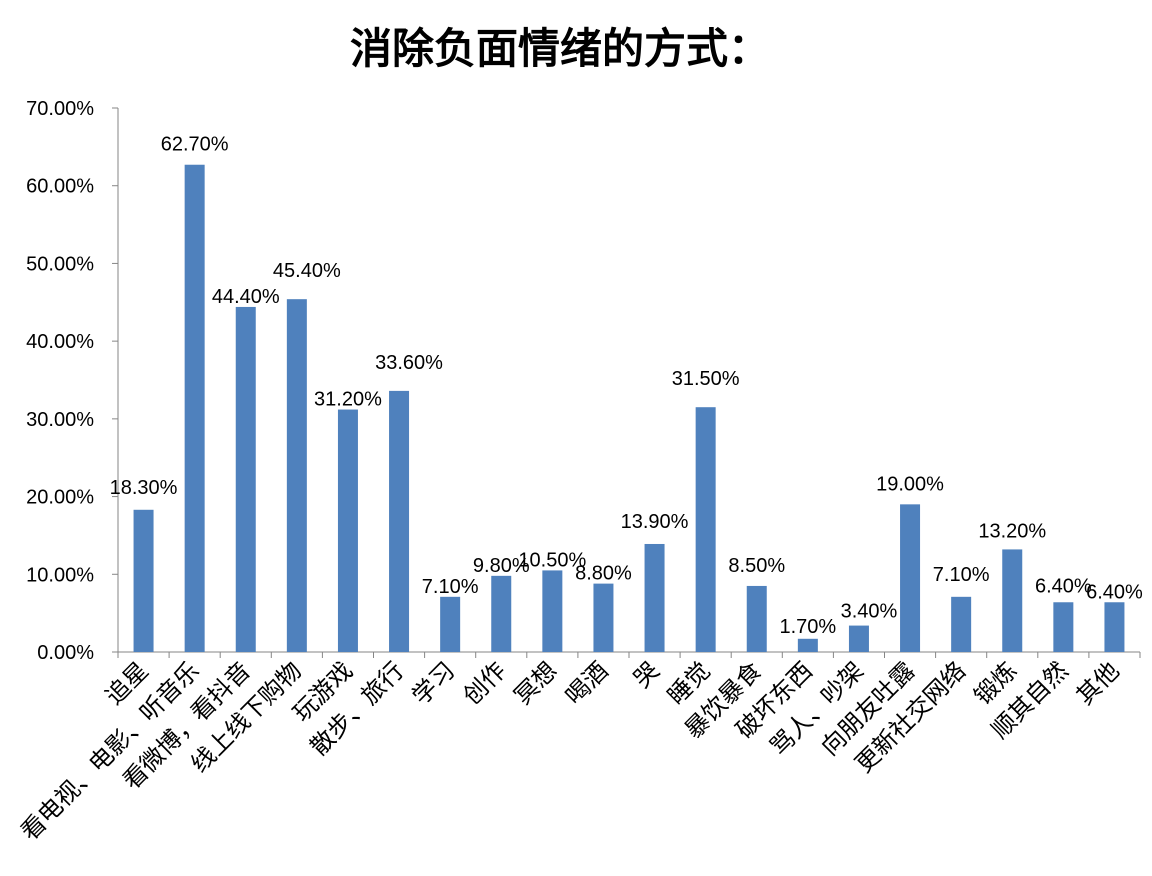 Image resolution: width=1152 pixels, height=876 pixels. Describe the element at coordinates (60, 264) in the screenshot. I see `y-tick-label: 50.00%` at that location.